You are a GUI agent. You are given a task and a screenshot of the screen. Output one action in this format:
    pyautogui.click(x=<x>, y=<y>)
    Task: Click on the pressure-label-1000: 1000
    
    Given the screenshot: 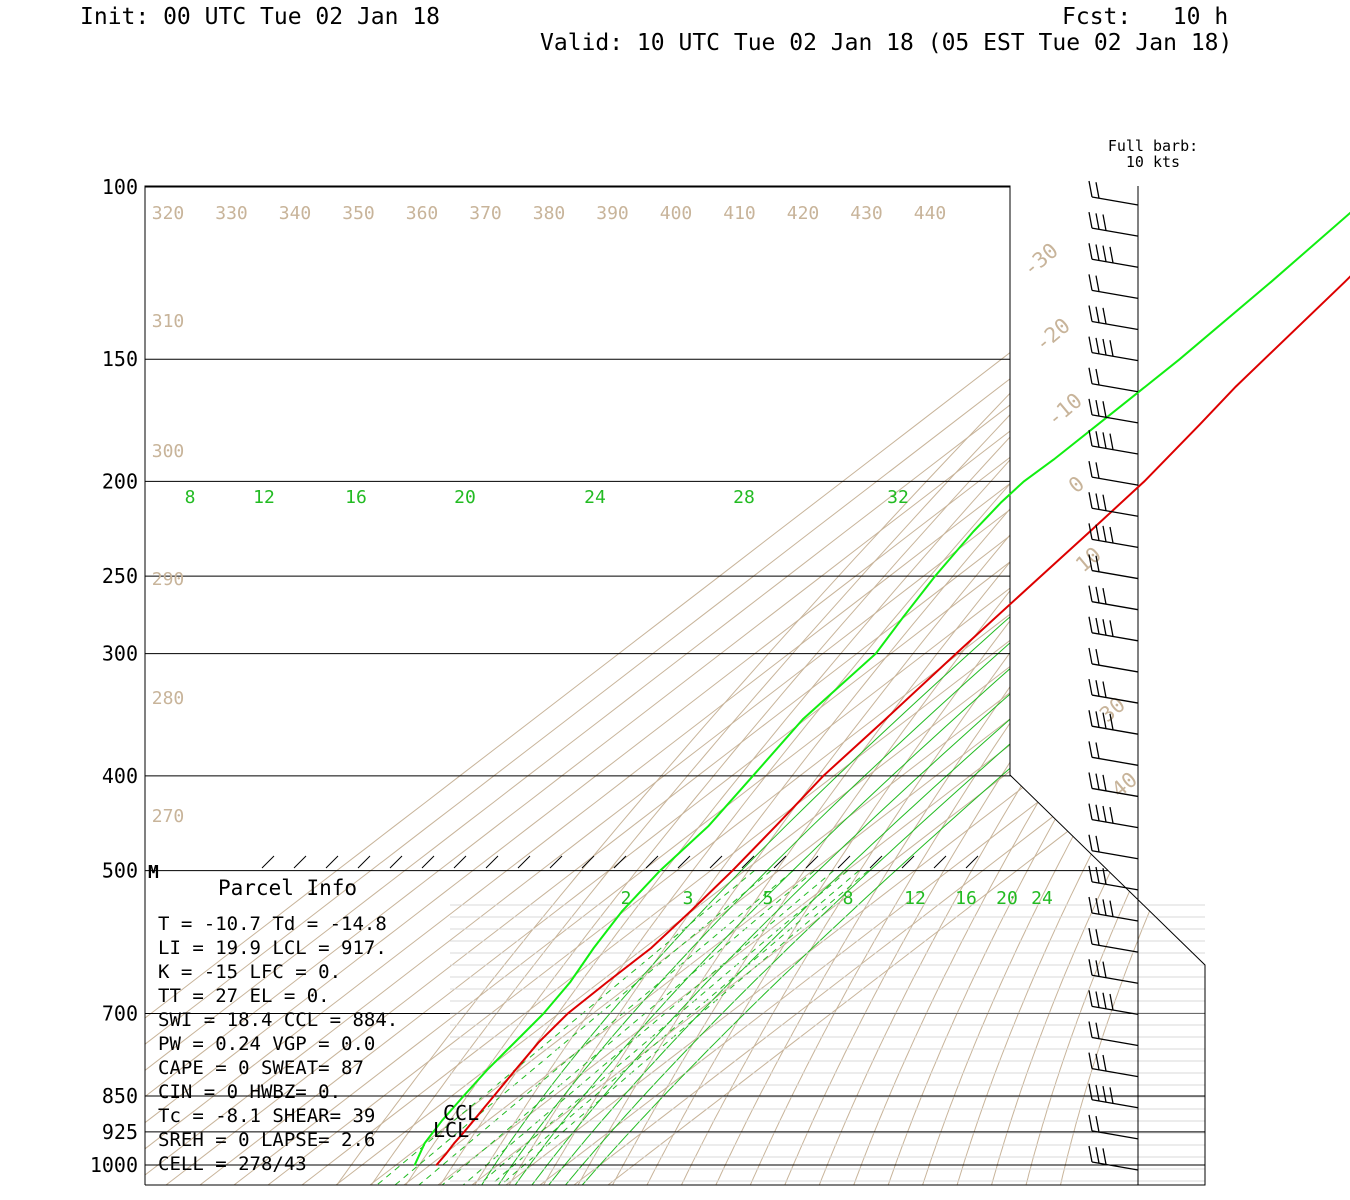 What is the action you would take?
    pyautogui.click(x=114, y=1165)
    